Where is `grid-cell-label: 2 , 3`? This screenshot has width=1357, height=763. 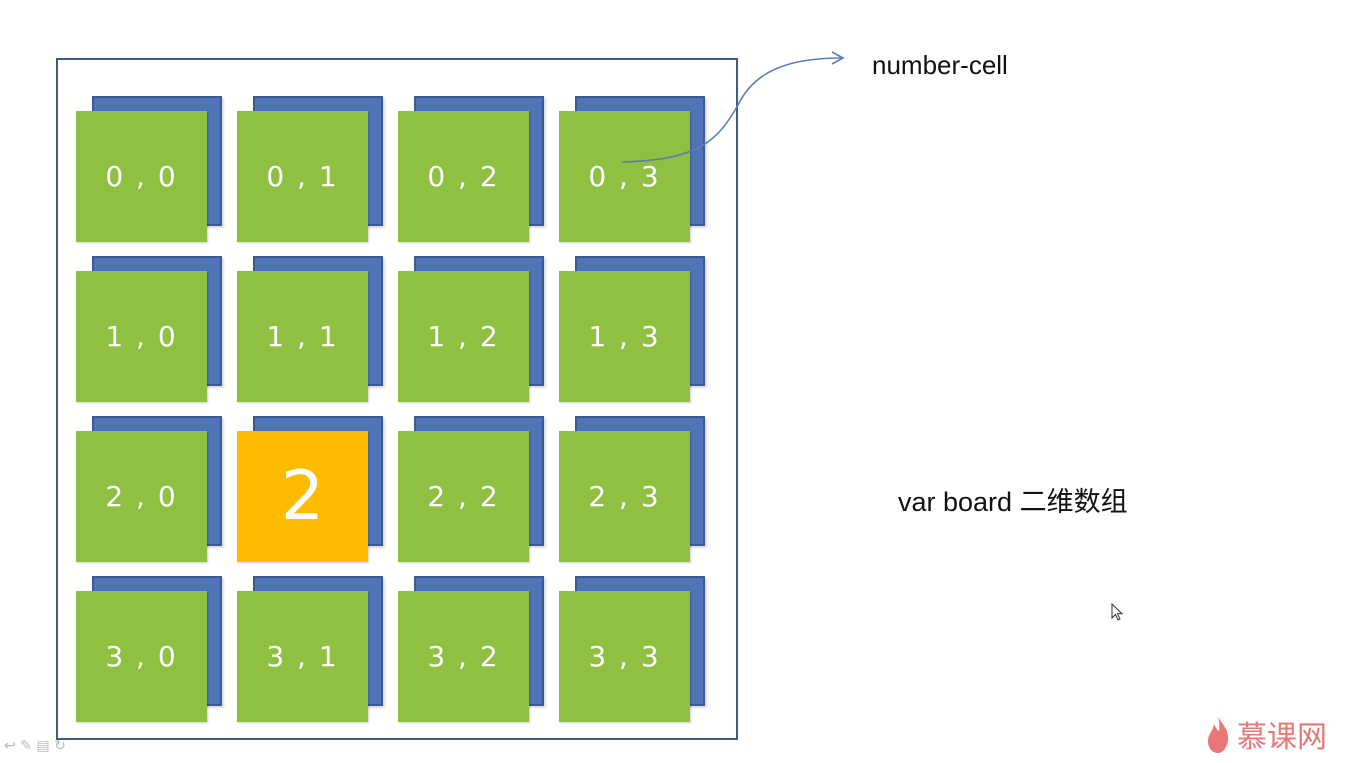 grid-cell-label: 2 , 3 is located at coordinates (624, 496).